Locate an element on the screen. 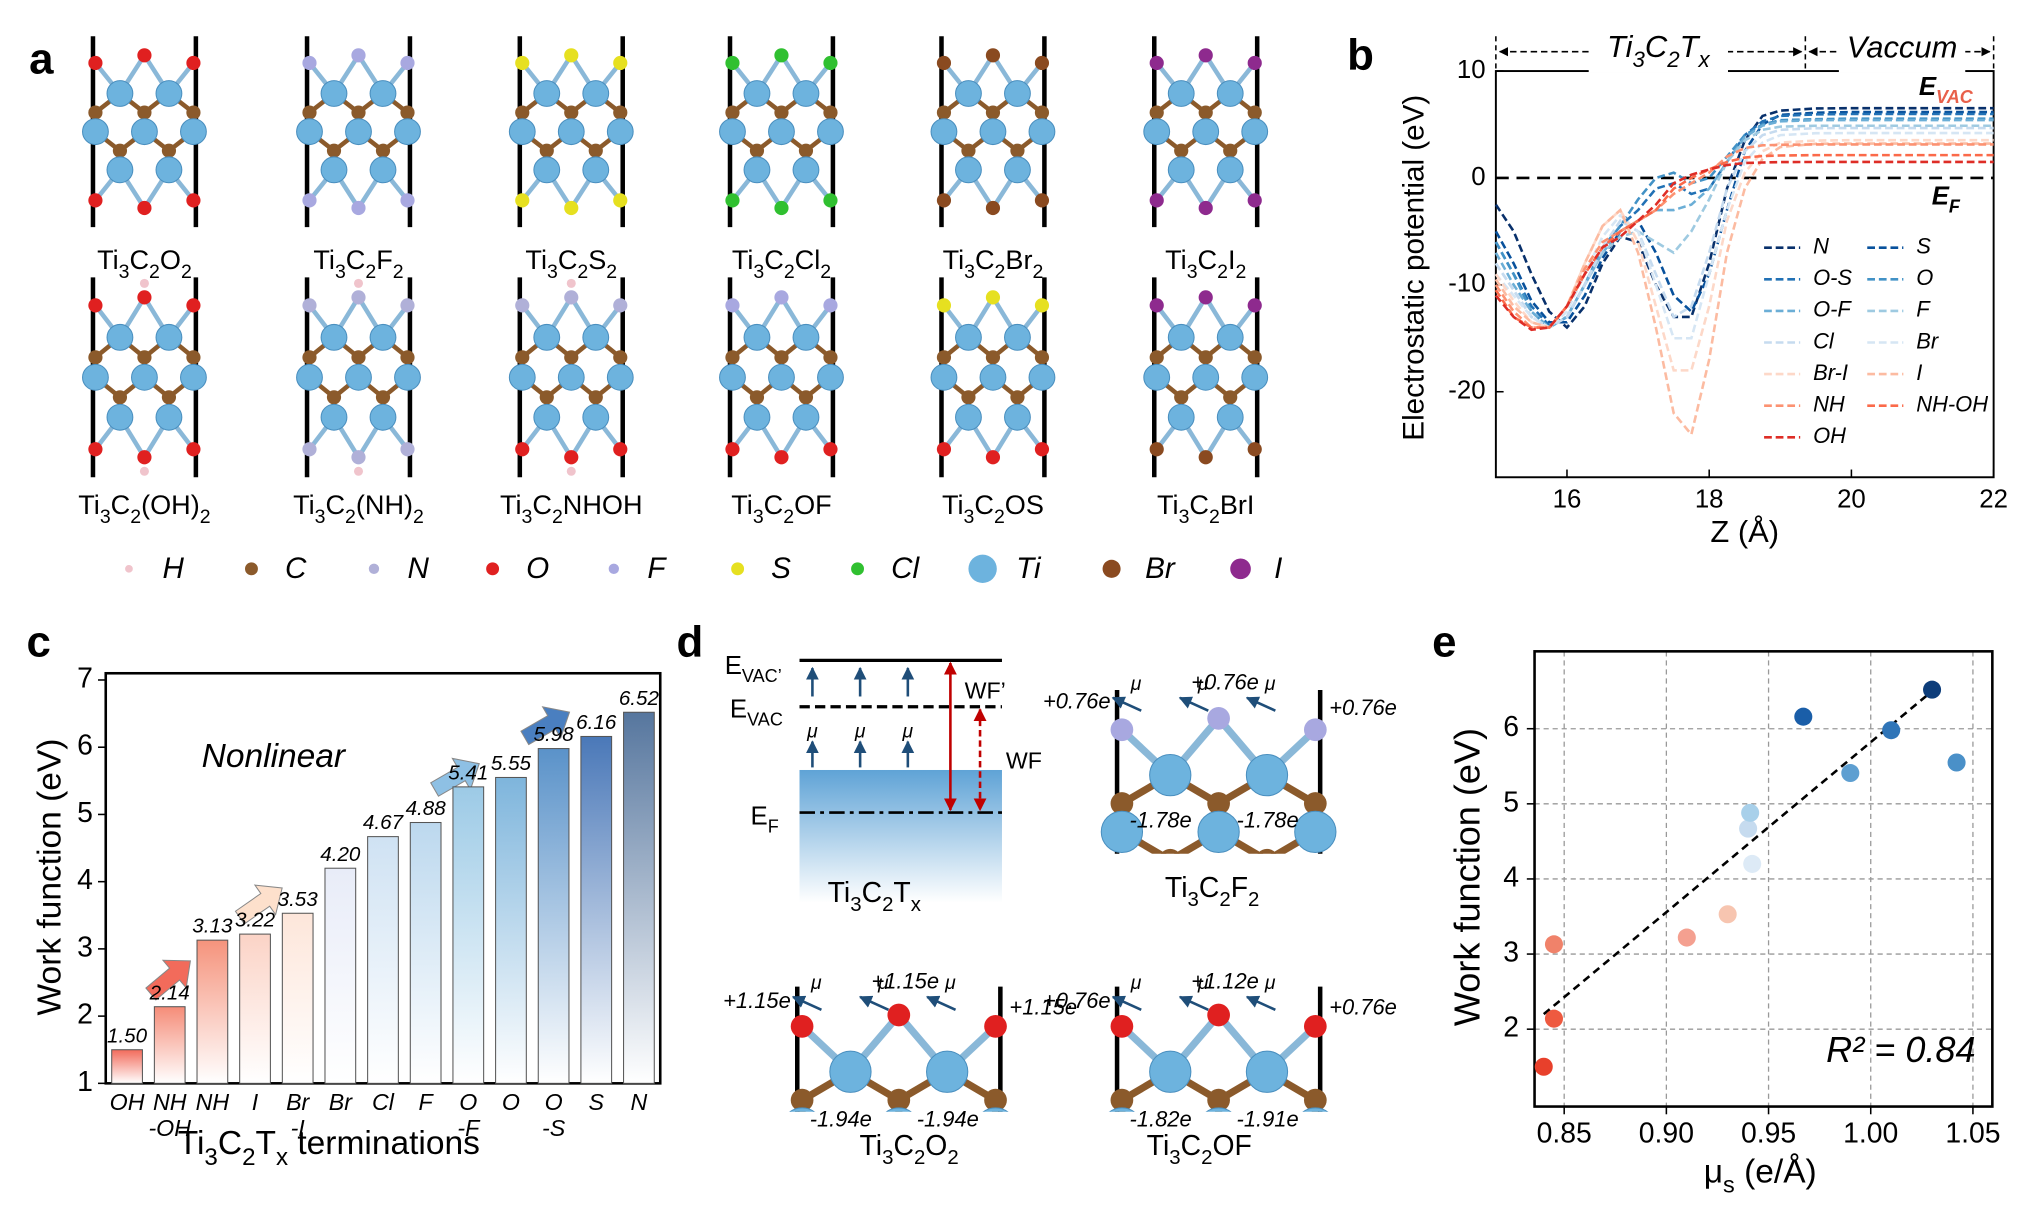  text-run: T is located at coordinates (265, 1143).